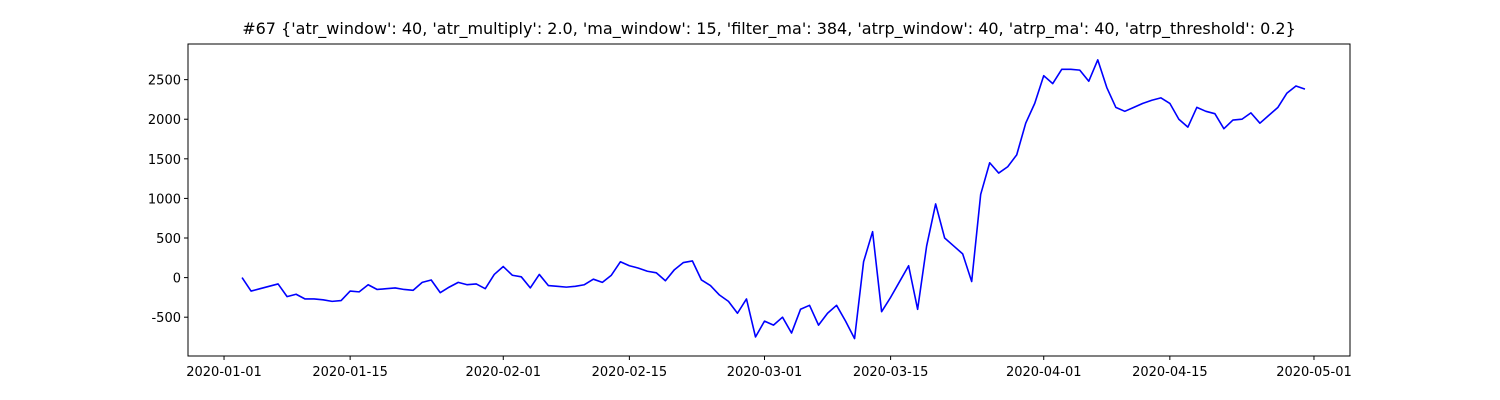  I want to click on x-tick-label: 2020-05-01, so click(1314, 372).